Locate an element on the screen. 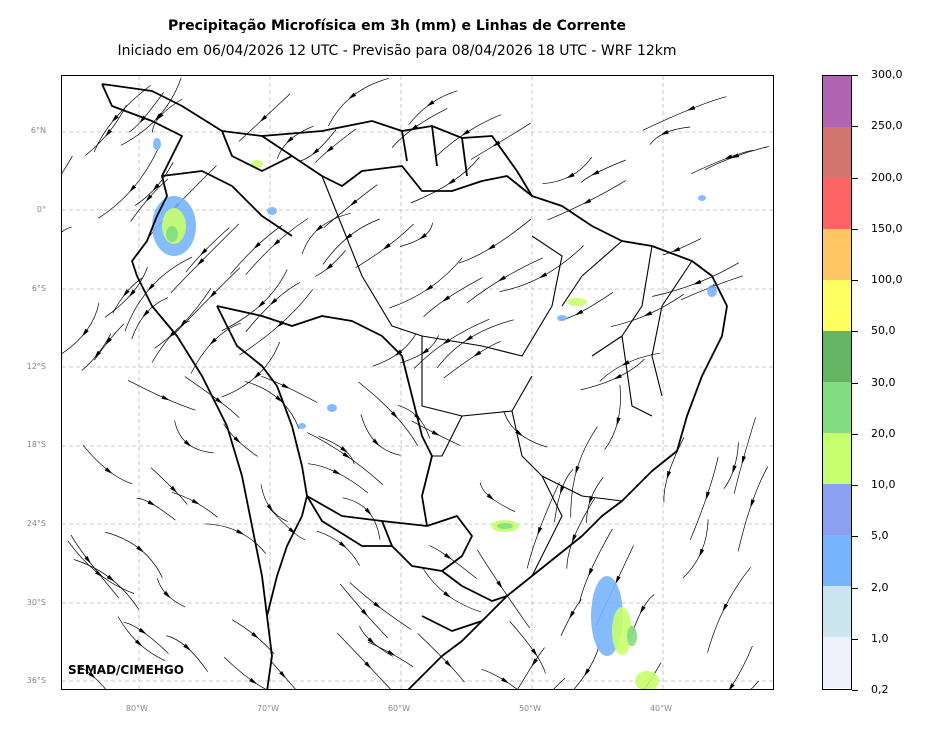 The height and width of the screenshot is (735, 931). lon-label: 50°W is located at coordinates (530, 708).